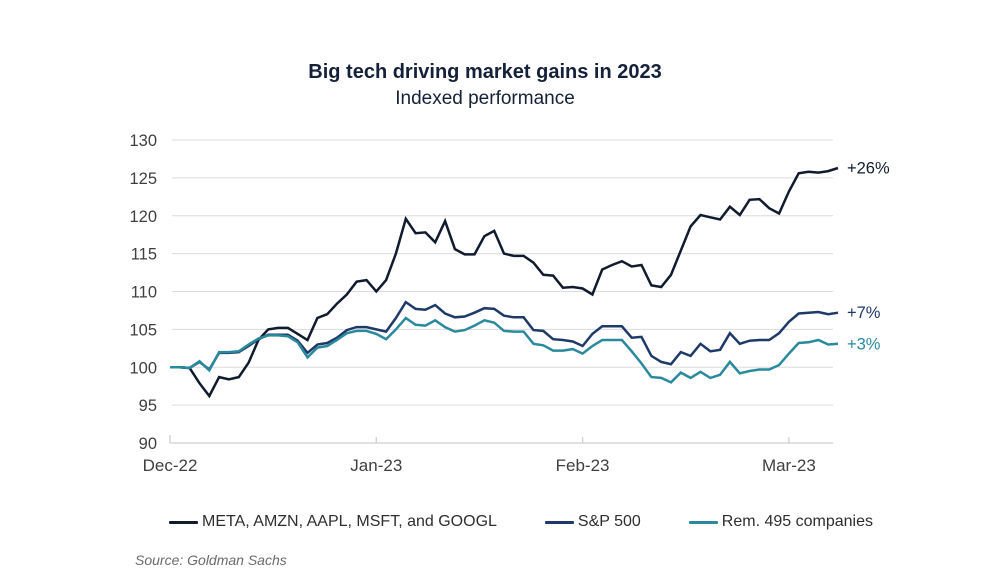 This screenshot has width=1000, height=580. What do you see at coordinates (143, 368) in the screenshot?
I see `y-tick-label: 100` at bounding box center [143, 368].